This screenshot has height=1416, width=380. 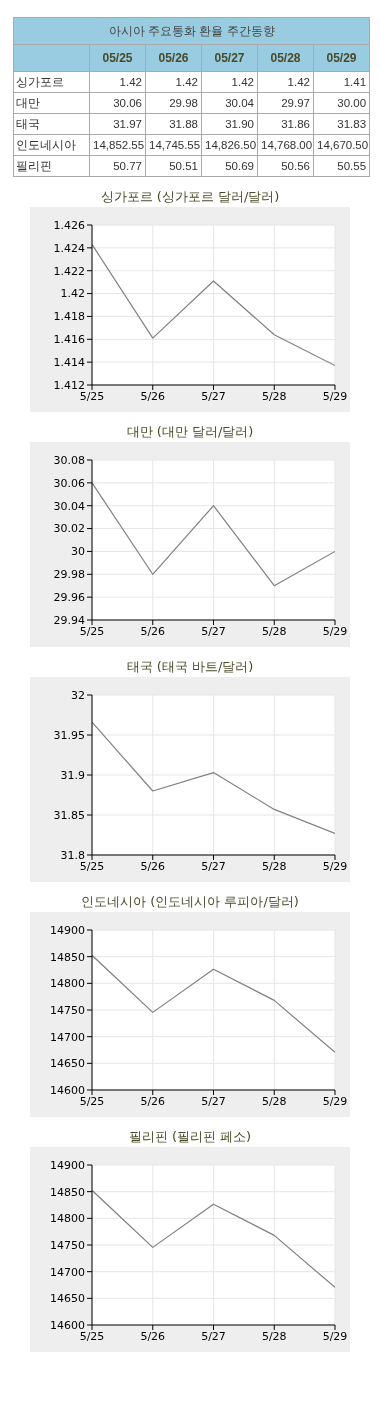 What do you see at coordinates (34, 165) in the screenshot?
I see `category-label: 필리핀` at bounding box center [34, 165].